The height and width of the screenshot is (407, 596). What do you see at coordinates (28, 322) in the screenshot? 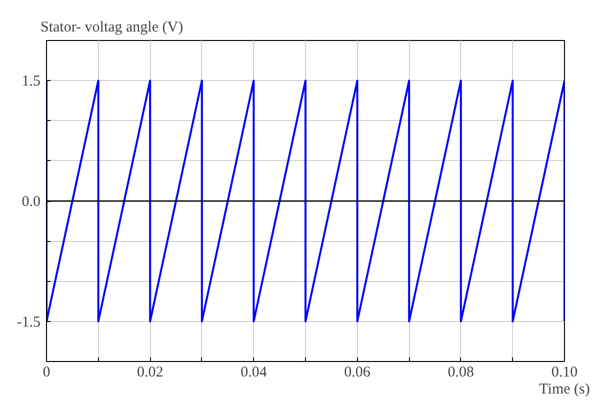
I see `y-tick-label: -1.5` at bounding box center [28, 322].